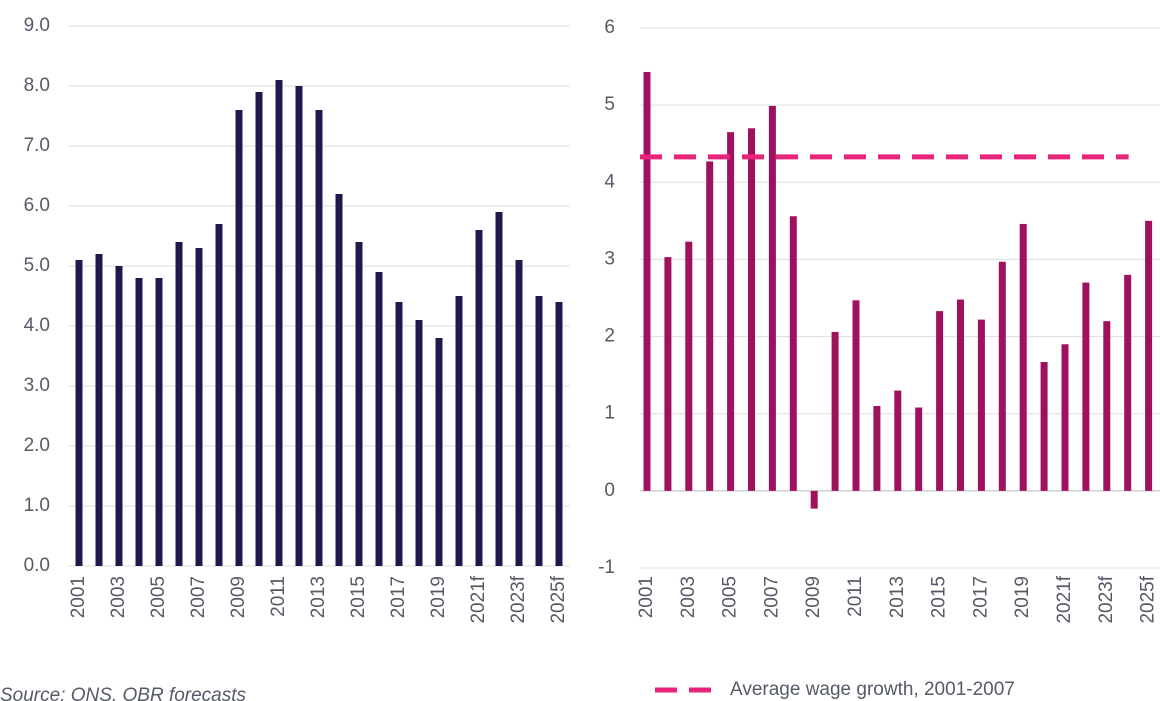 The height and width of the screenshot is (701, 1160). What do you see at coordinates (37, 505) in the screenshot?
I see `y-tick-label: 1.0` at bounding box center [37, 505].